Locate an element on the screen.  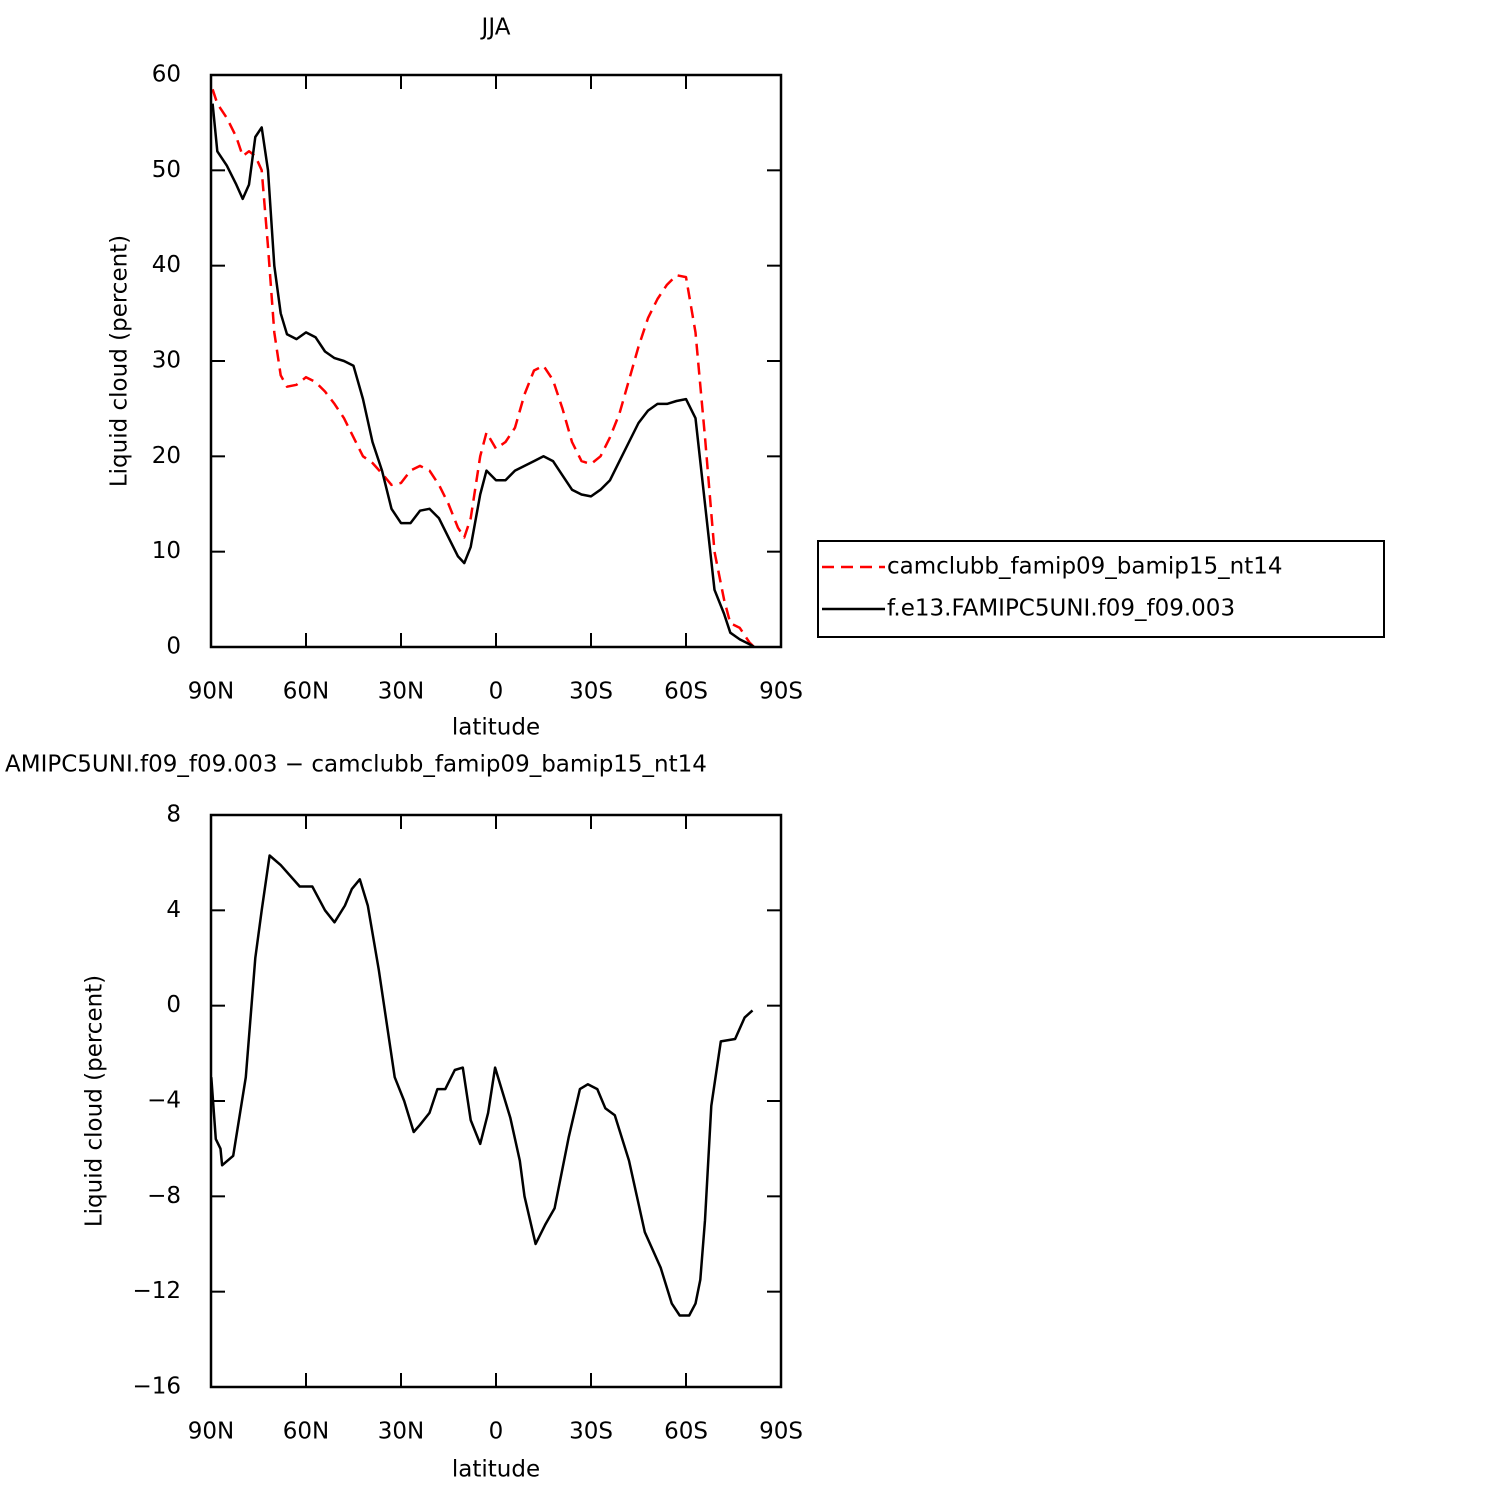
y-tick-label: −12 is located at coordinates (156, 1291).